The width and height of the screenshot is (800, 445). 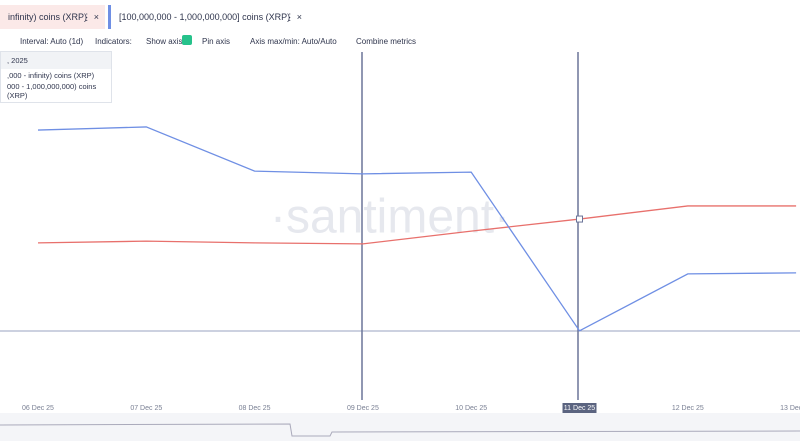 I want to click on tooltip-line: ,000 - infinity) coins (XRP), so click(x=51, y=75).